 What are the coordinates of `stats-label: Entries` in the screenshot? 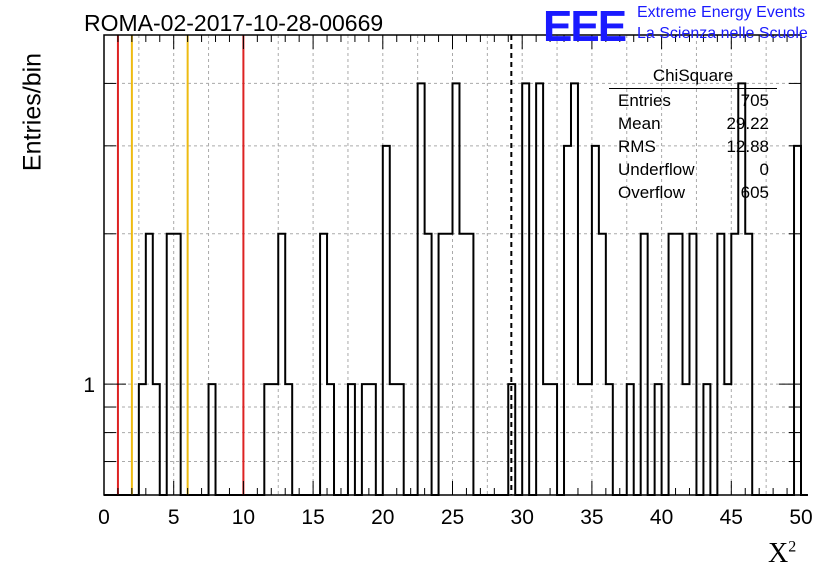 It's located at (644, 100).